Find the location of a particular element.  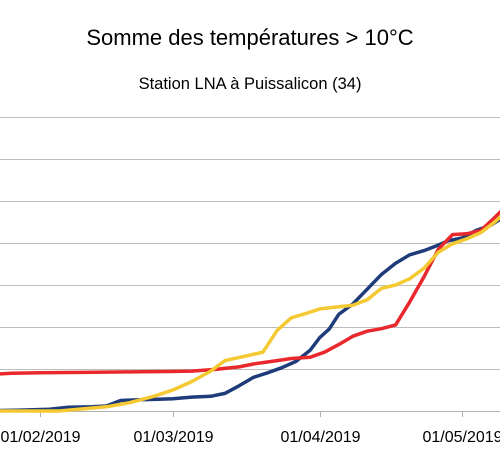

x-axis: 01/02/2019 01/03/2019 01/04/2019 01/05/2019 is located at coordinates (250, 428).